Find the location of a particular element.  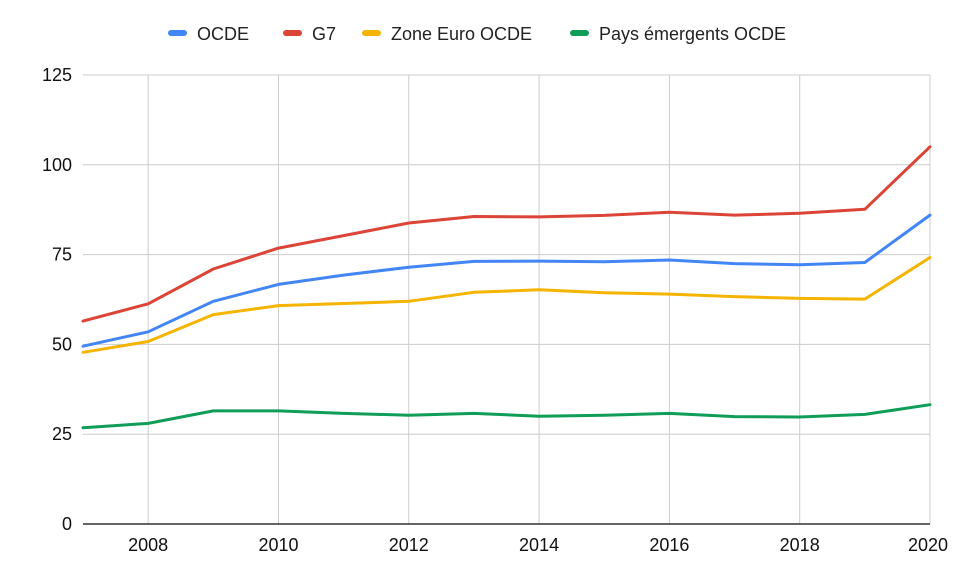

x-tick-label: 2018 is located at coordinates (800, 545).